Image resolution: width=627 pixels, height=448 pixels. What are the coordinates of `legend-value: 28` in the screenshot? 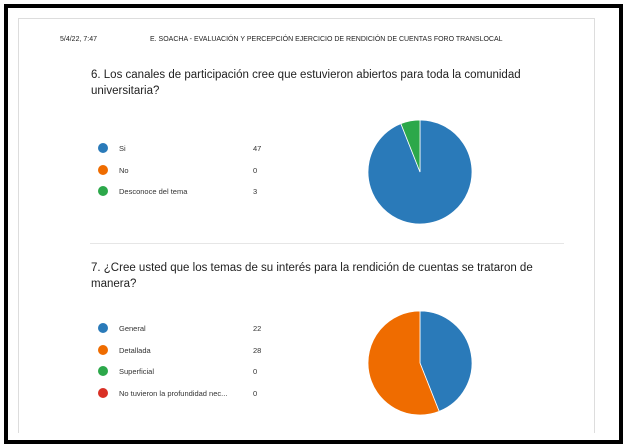 It's located at (257, 350).